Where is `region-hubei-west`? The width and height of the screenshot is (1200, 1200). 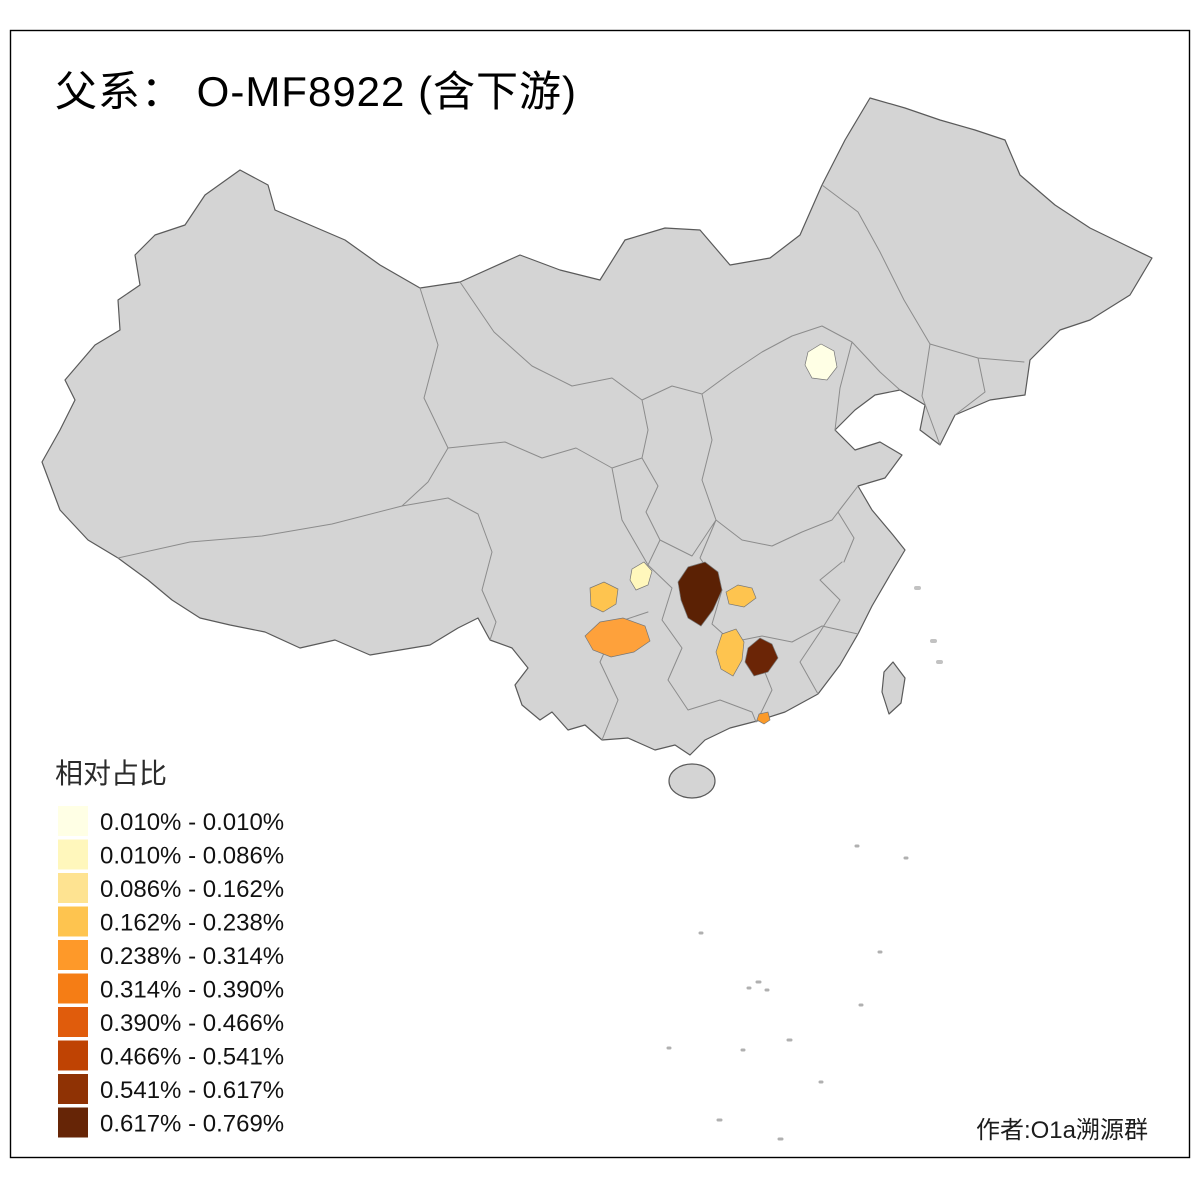
region-hubei-west is located at coordinates (741, 596).